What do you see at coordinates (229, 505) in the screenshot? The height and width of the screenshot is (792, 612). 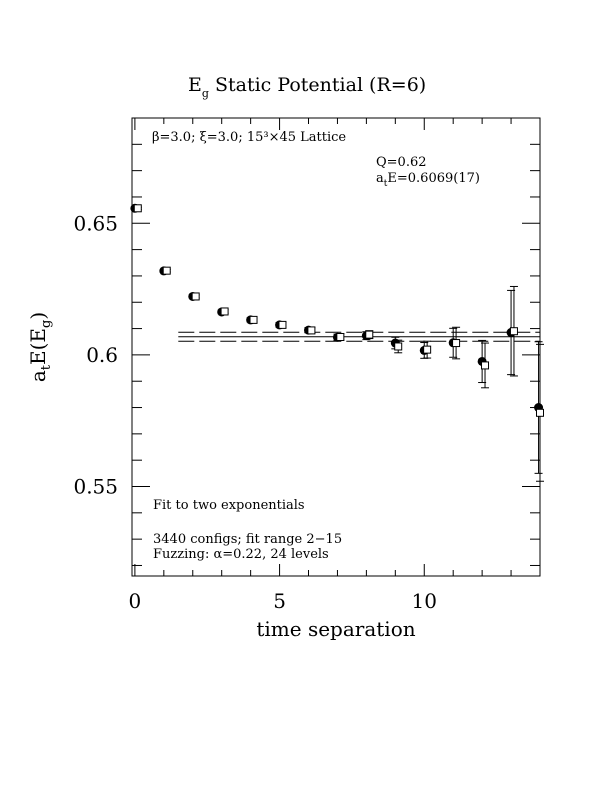 I see `fit-note-annotation: Fit to two exponentials` at bounding box center [229, 505].